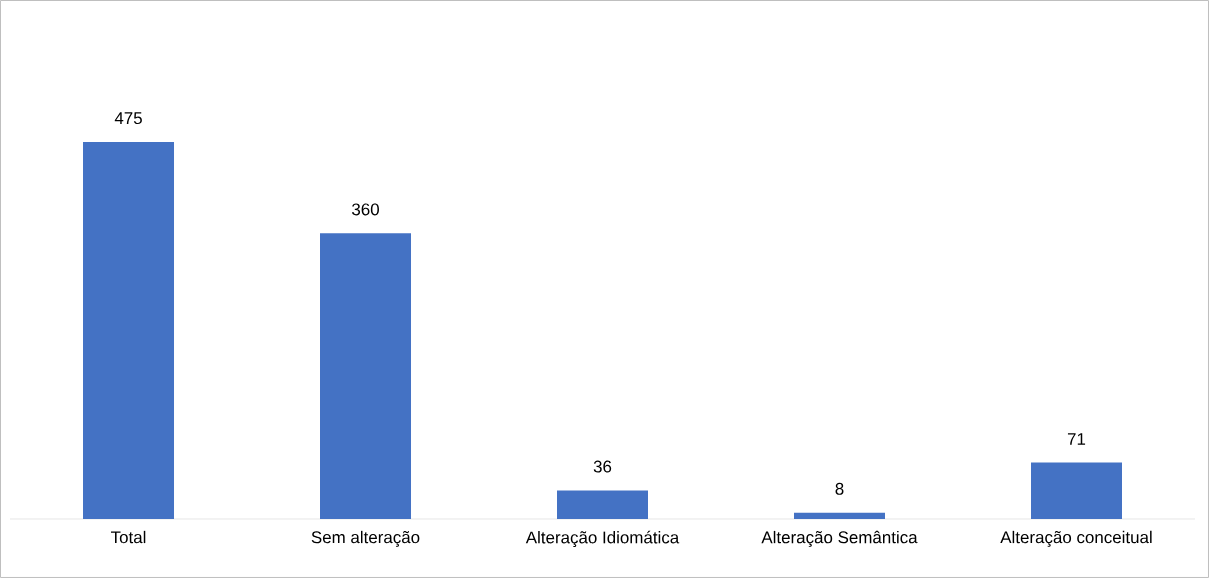 The width and height of the screenshot is (1209, 578). I want to click on data-label: 475, so click(128, 118).